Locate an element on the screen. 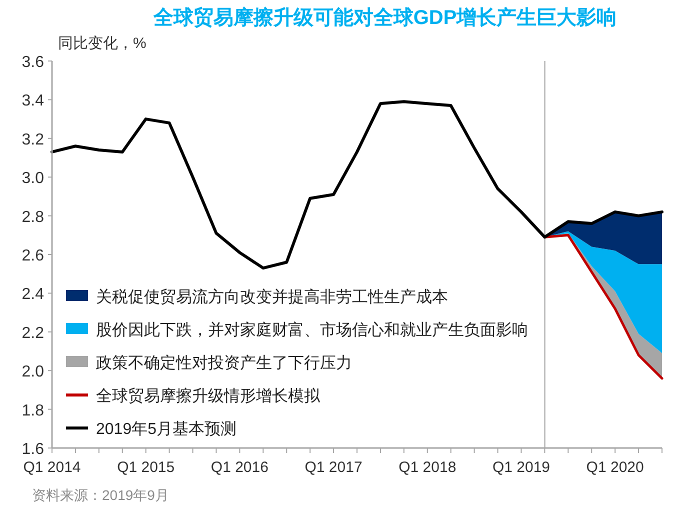  y-tick-label: 2.4 is located at coordinates (33, 295).